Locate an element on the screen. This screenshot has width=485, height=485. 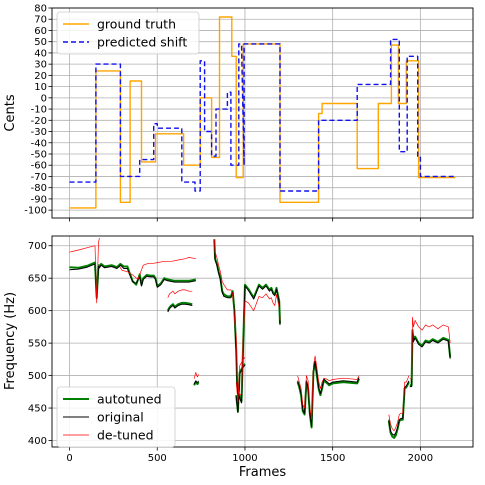
y-axis-label: Frequency (Hz) is located at coordinates (10, 341).